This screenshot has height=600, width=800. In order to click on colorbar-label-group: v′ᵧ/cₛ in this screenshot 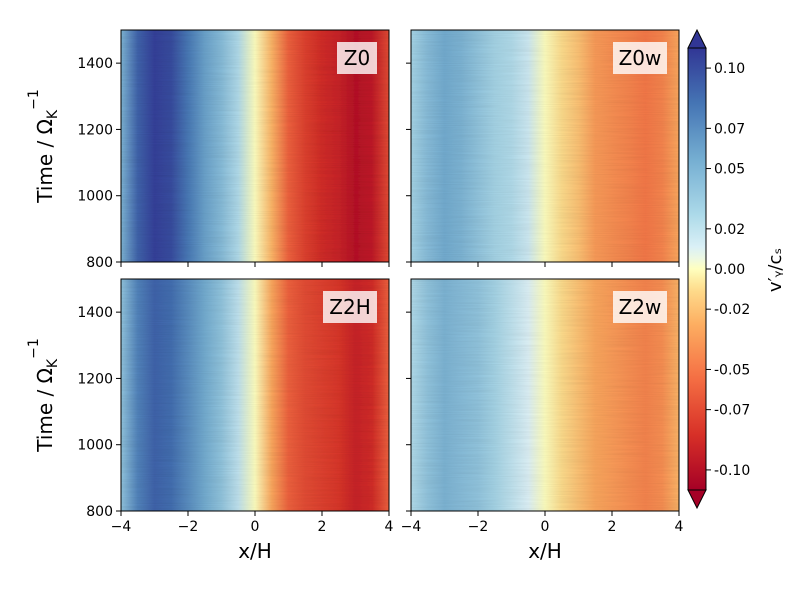, I will do `click(775, 270)`.